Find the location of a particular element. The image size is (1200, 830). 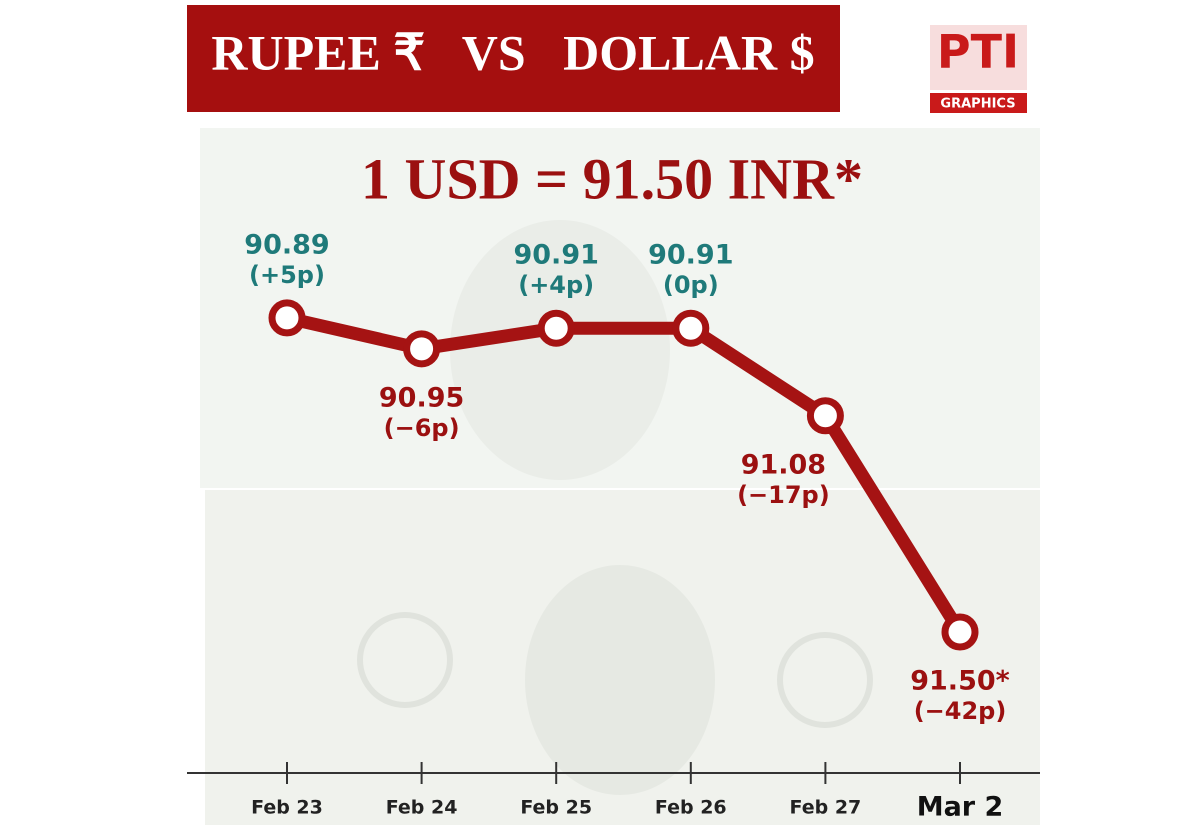

change-label: (−6p) is located at coordinates (422, 428).